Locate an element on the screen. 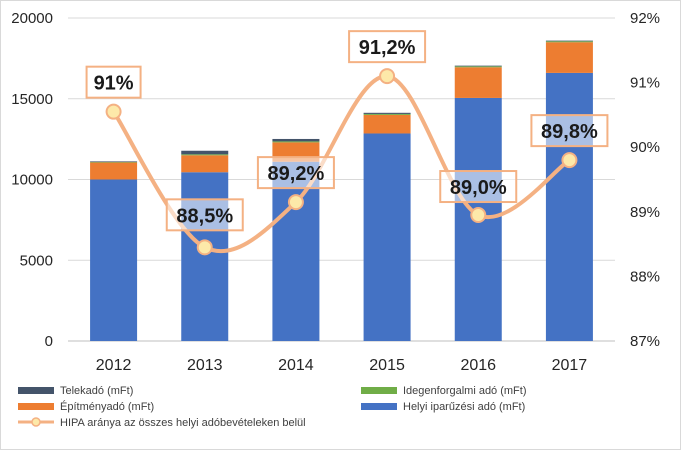 The height and width of the screenshot is (450, 681). bar-telekad-2016 is located at coordinates (478, 66).